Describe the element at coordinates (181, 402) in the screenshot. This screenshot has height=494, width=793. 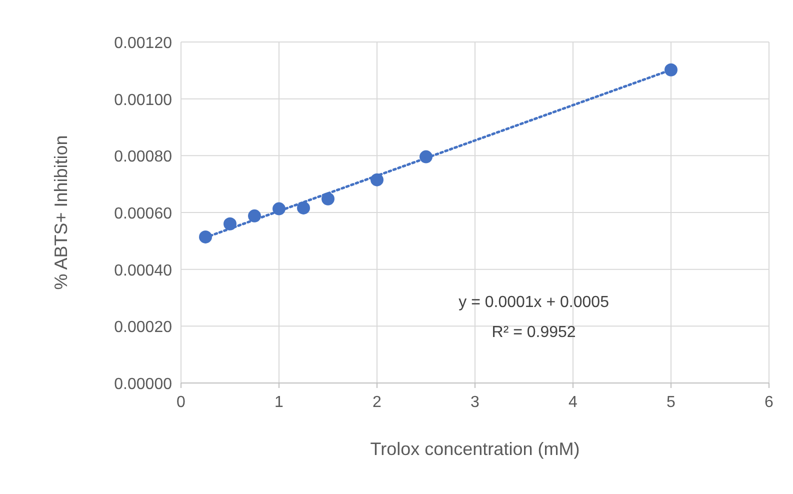
I see `x-tick-label: 0` at that location.